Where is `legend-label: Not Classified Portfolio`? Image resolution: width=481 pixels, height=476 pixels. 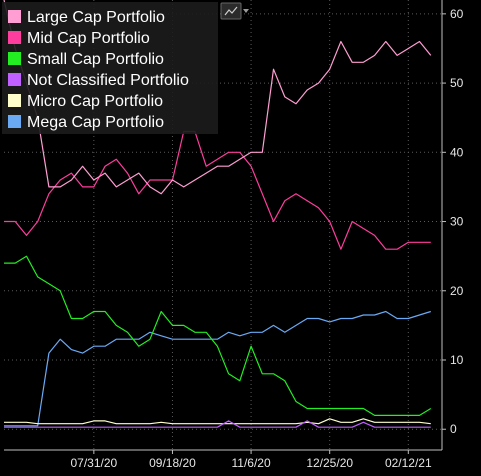
legend-label: Not Classified Portfolio is located at coordinates (108, 80).